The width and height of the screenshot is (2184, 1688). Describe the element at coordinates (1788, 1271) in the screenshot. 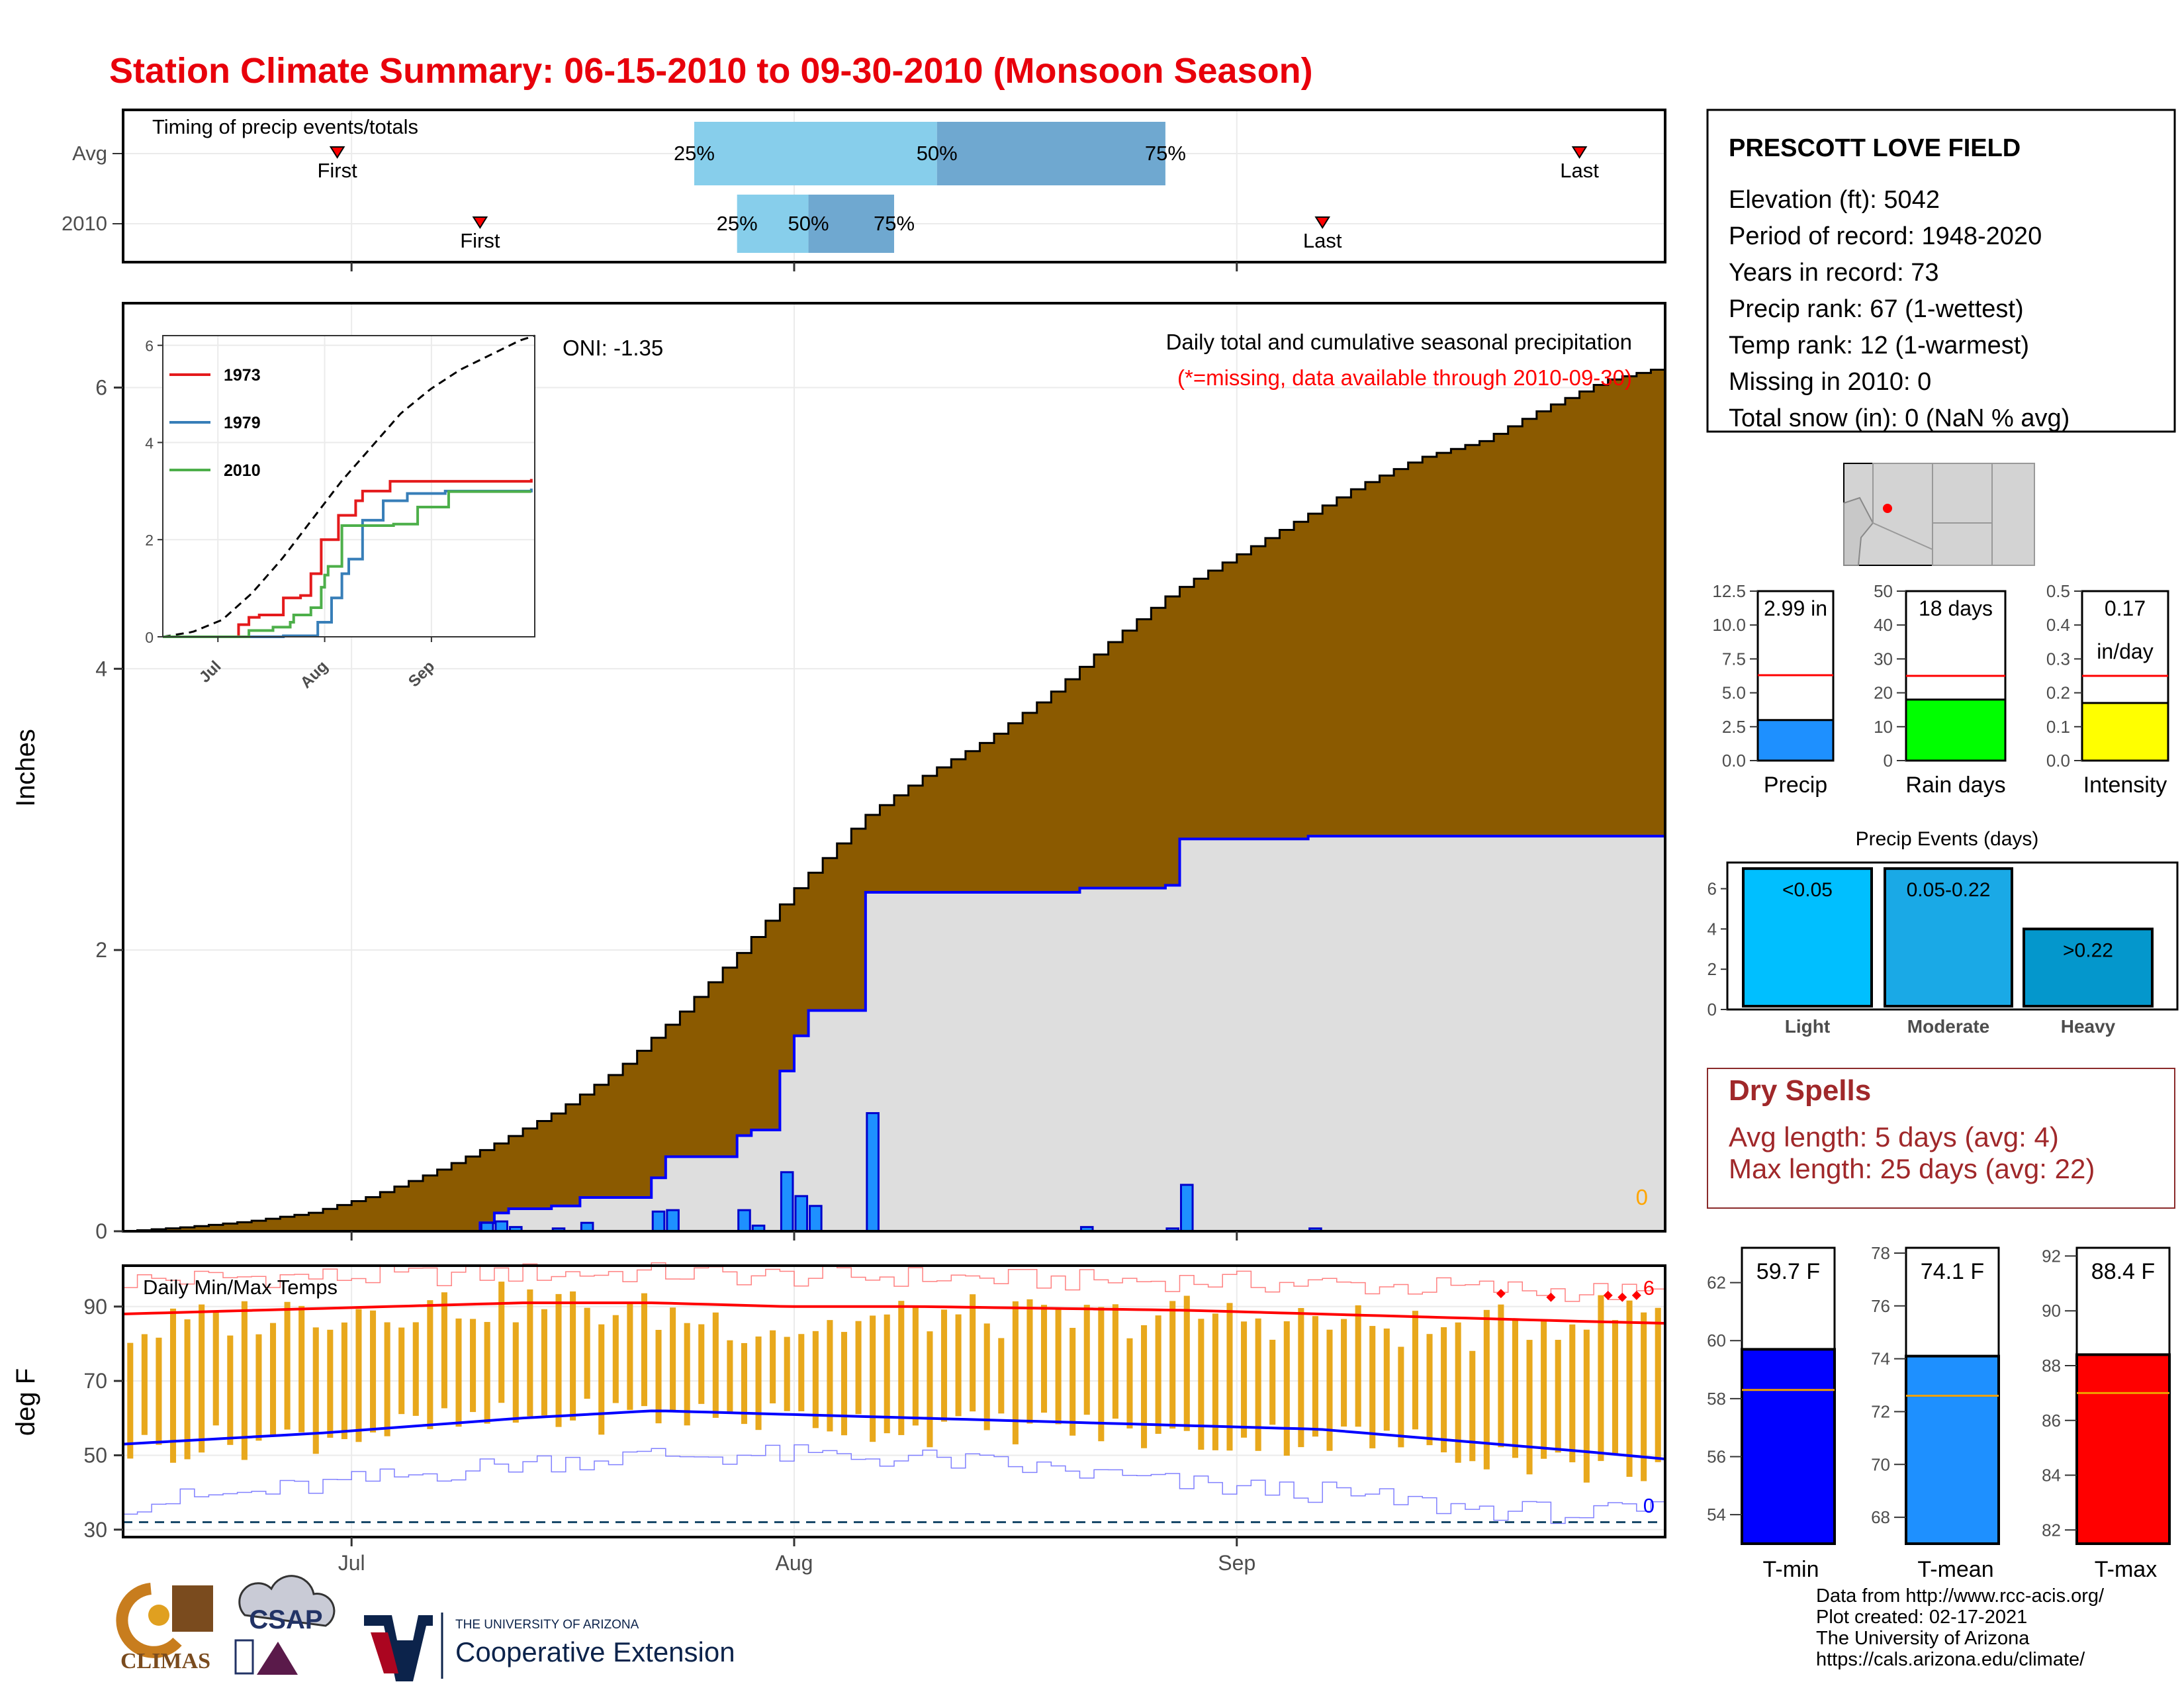

I see `temp-value: 59.7 F` at that location.